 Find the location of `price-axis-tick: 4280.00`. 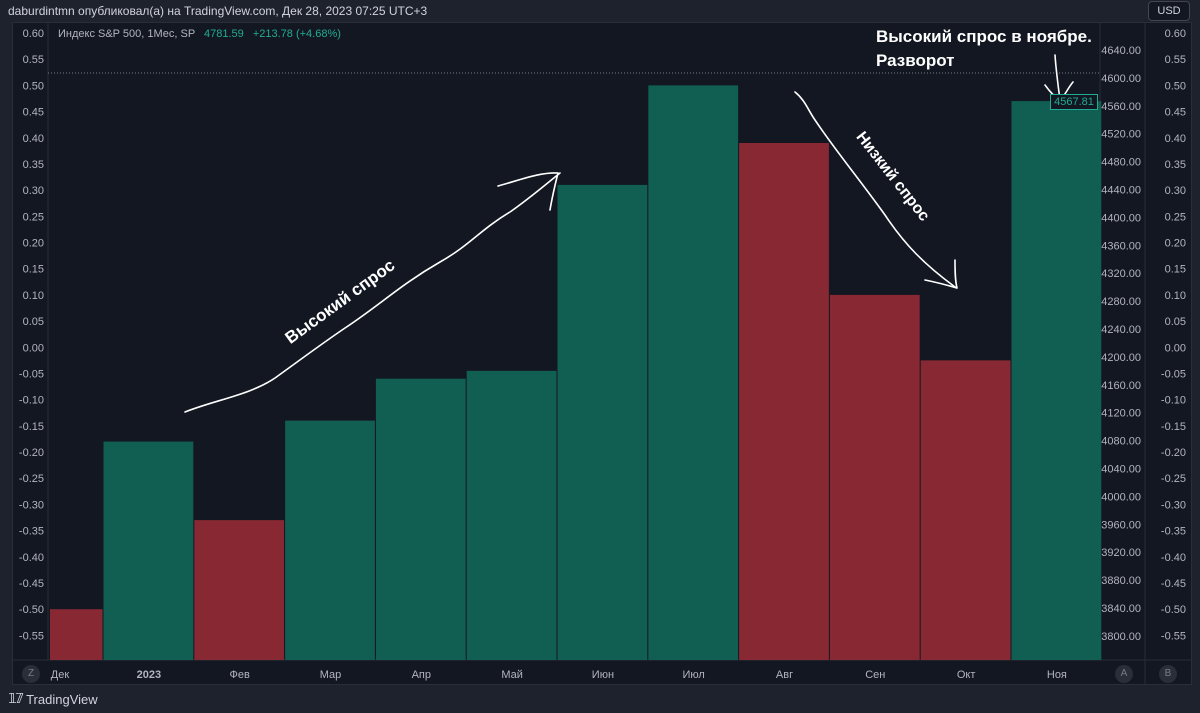

price-axis-tick: 4280.00 is located at coordinates (1121, 302).